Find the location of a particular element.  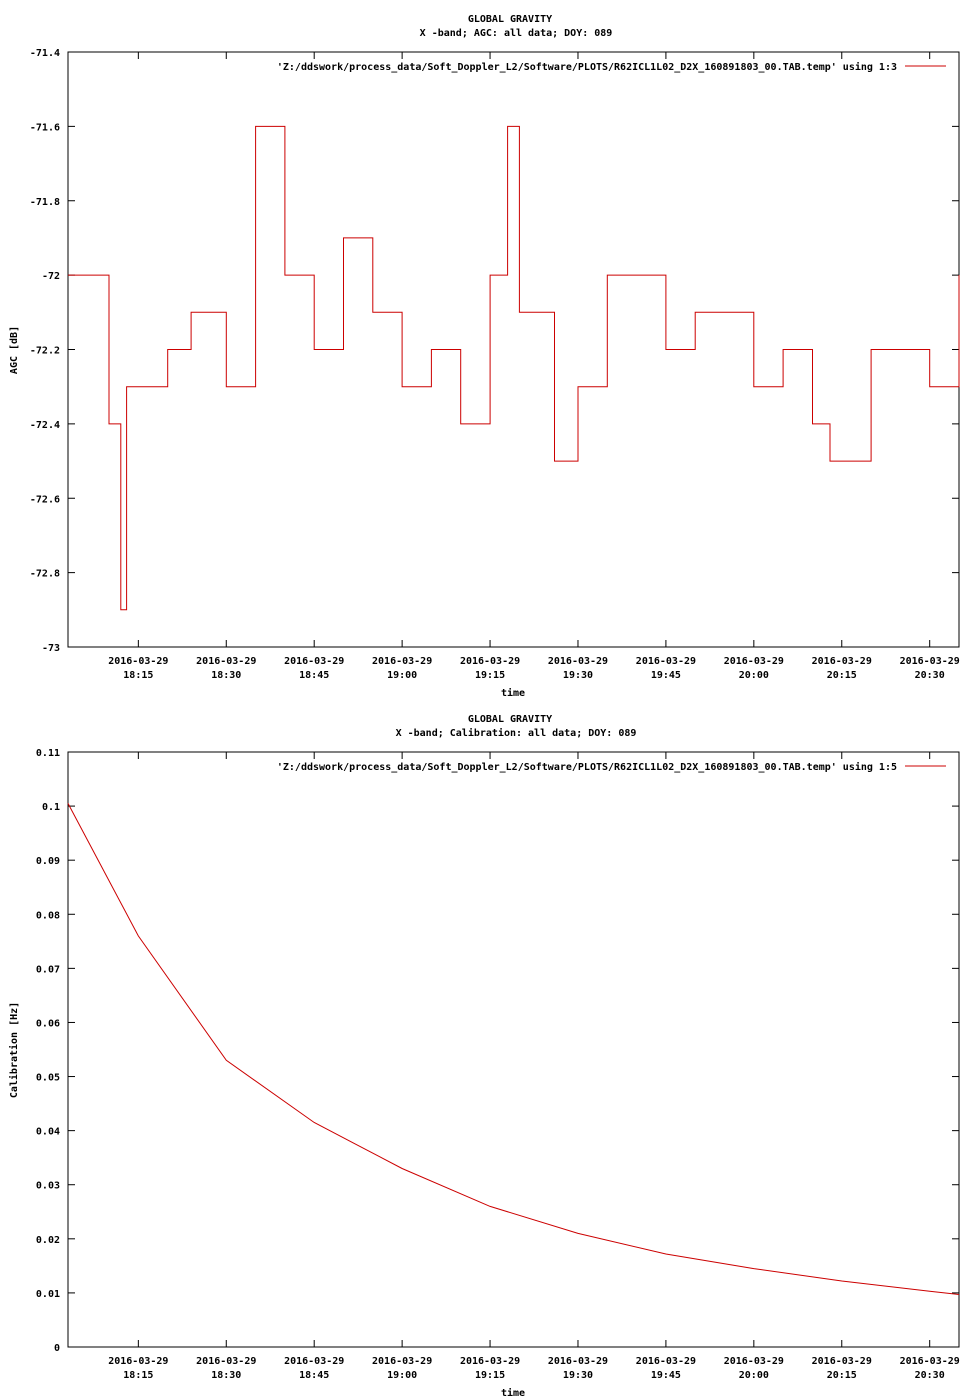

y-tick-label: -72.8 is located at coordinates (45, 574).